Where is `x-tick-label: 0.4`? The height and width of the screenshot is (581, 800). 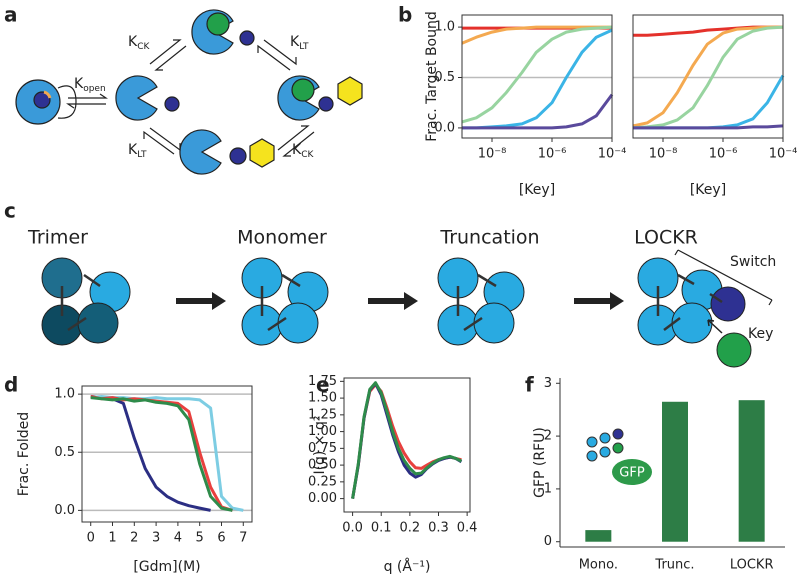
x-tick-label: 0.4 is located at coordinates (467, 528).